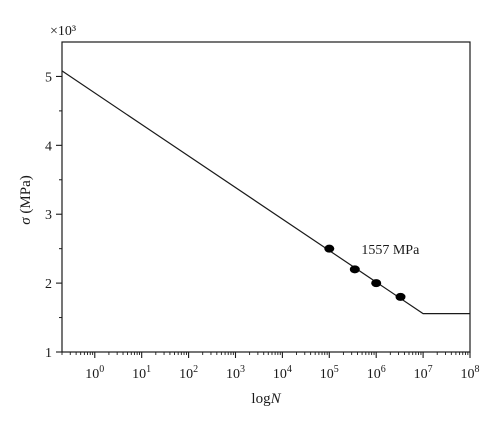 The width and height of the screenshot is (500, 428). I want to click on x-tick-label: 10¹, so click(141, 373).